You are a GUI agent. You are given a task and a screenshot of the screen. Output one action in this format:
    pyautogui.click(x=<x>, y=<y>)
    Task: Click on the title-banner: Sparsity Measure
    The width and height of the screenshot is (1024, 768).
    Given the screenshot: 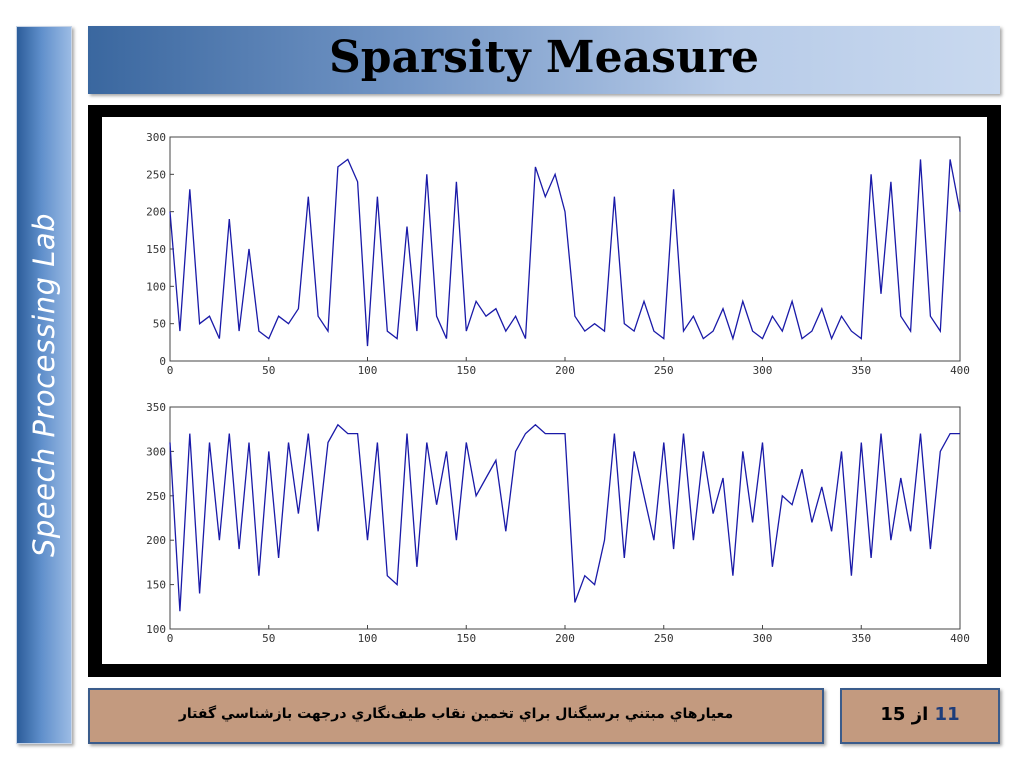 What is the action you would take?
    pyautogui.click(x=544, y=60)
    